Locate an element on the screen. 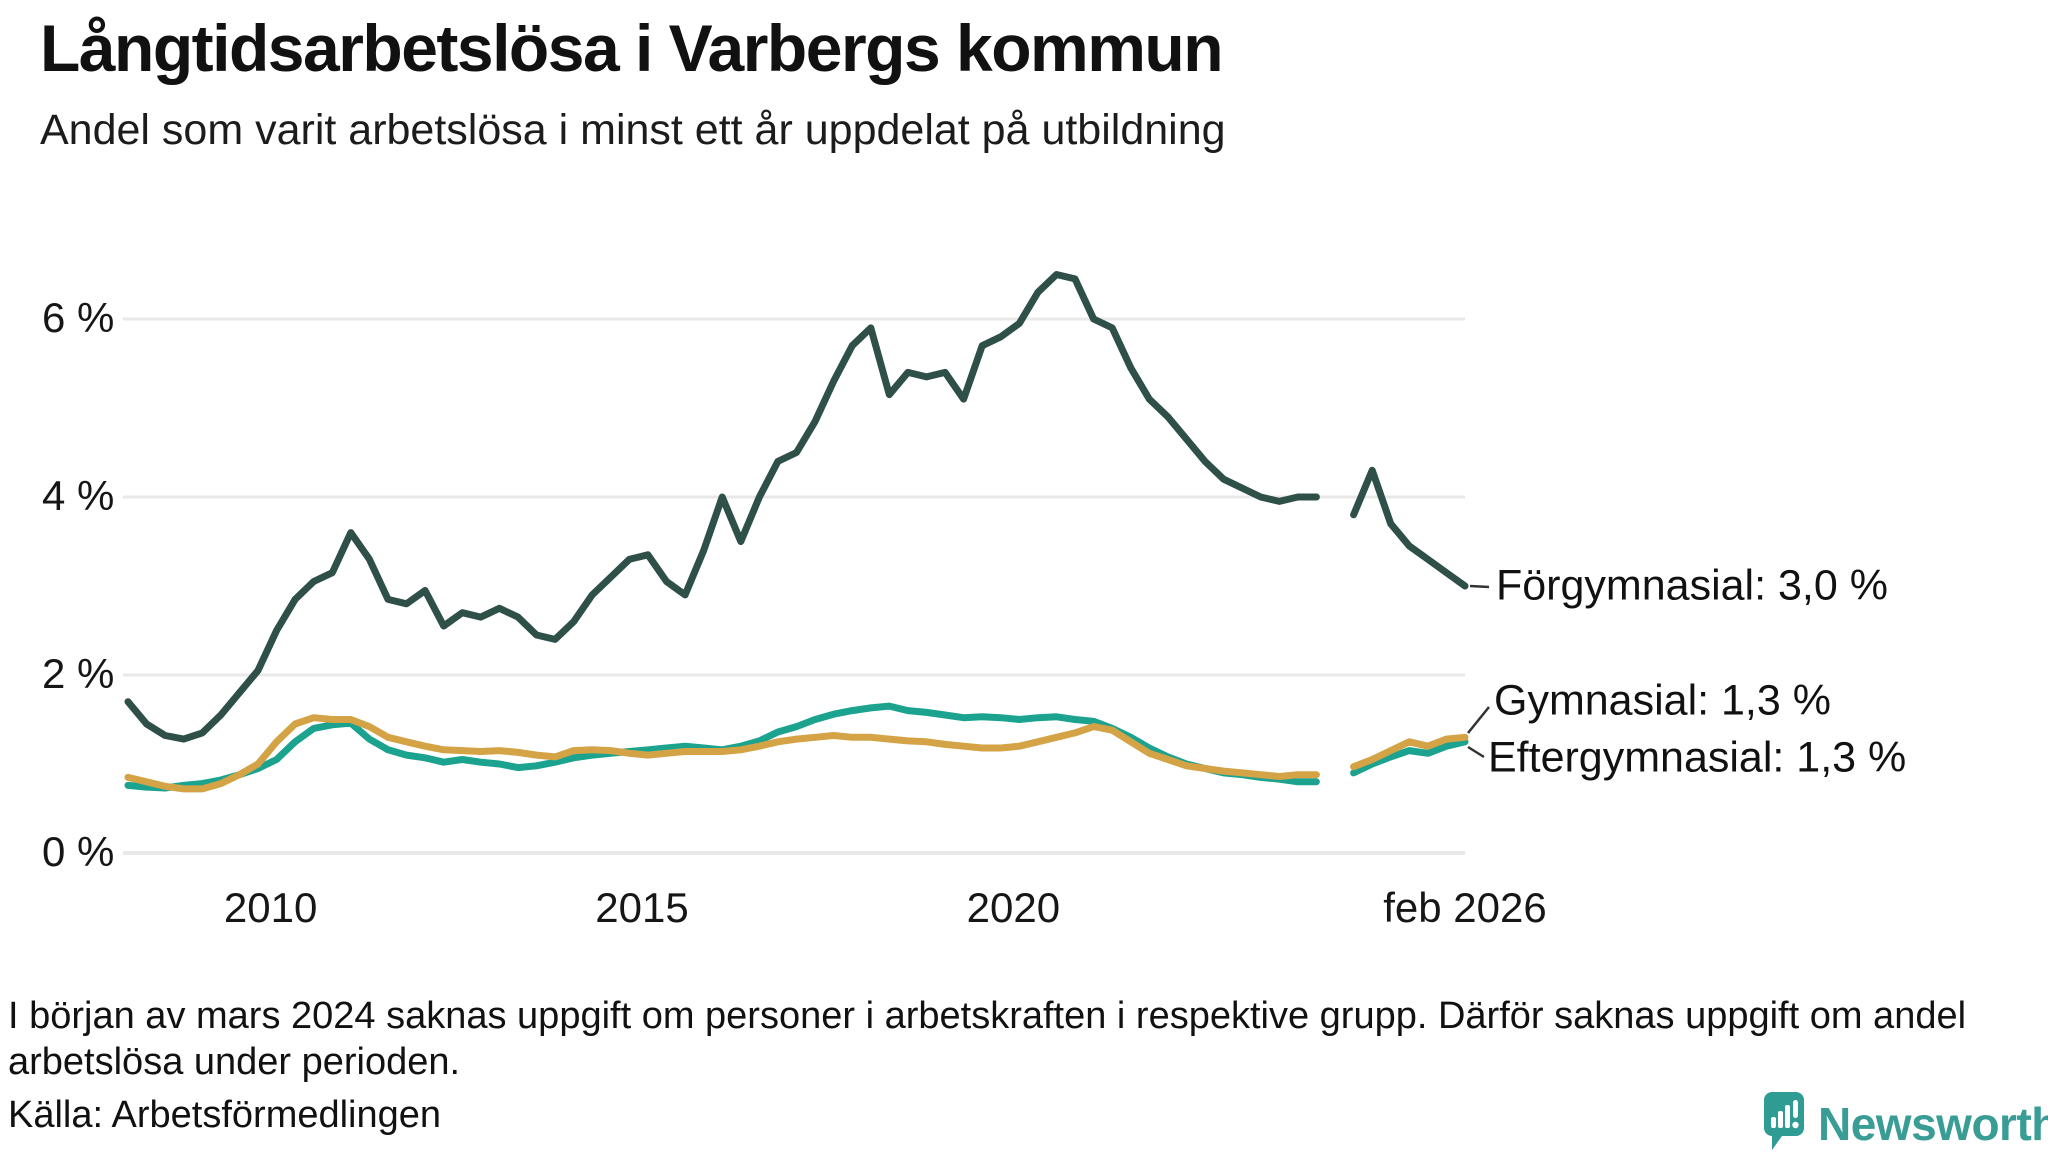 The image size is (2048, 1152). x-tick-label-2010: 2010 is located at coordinates (270, 907).